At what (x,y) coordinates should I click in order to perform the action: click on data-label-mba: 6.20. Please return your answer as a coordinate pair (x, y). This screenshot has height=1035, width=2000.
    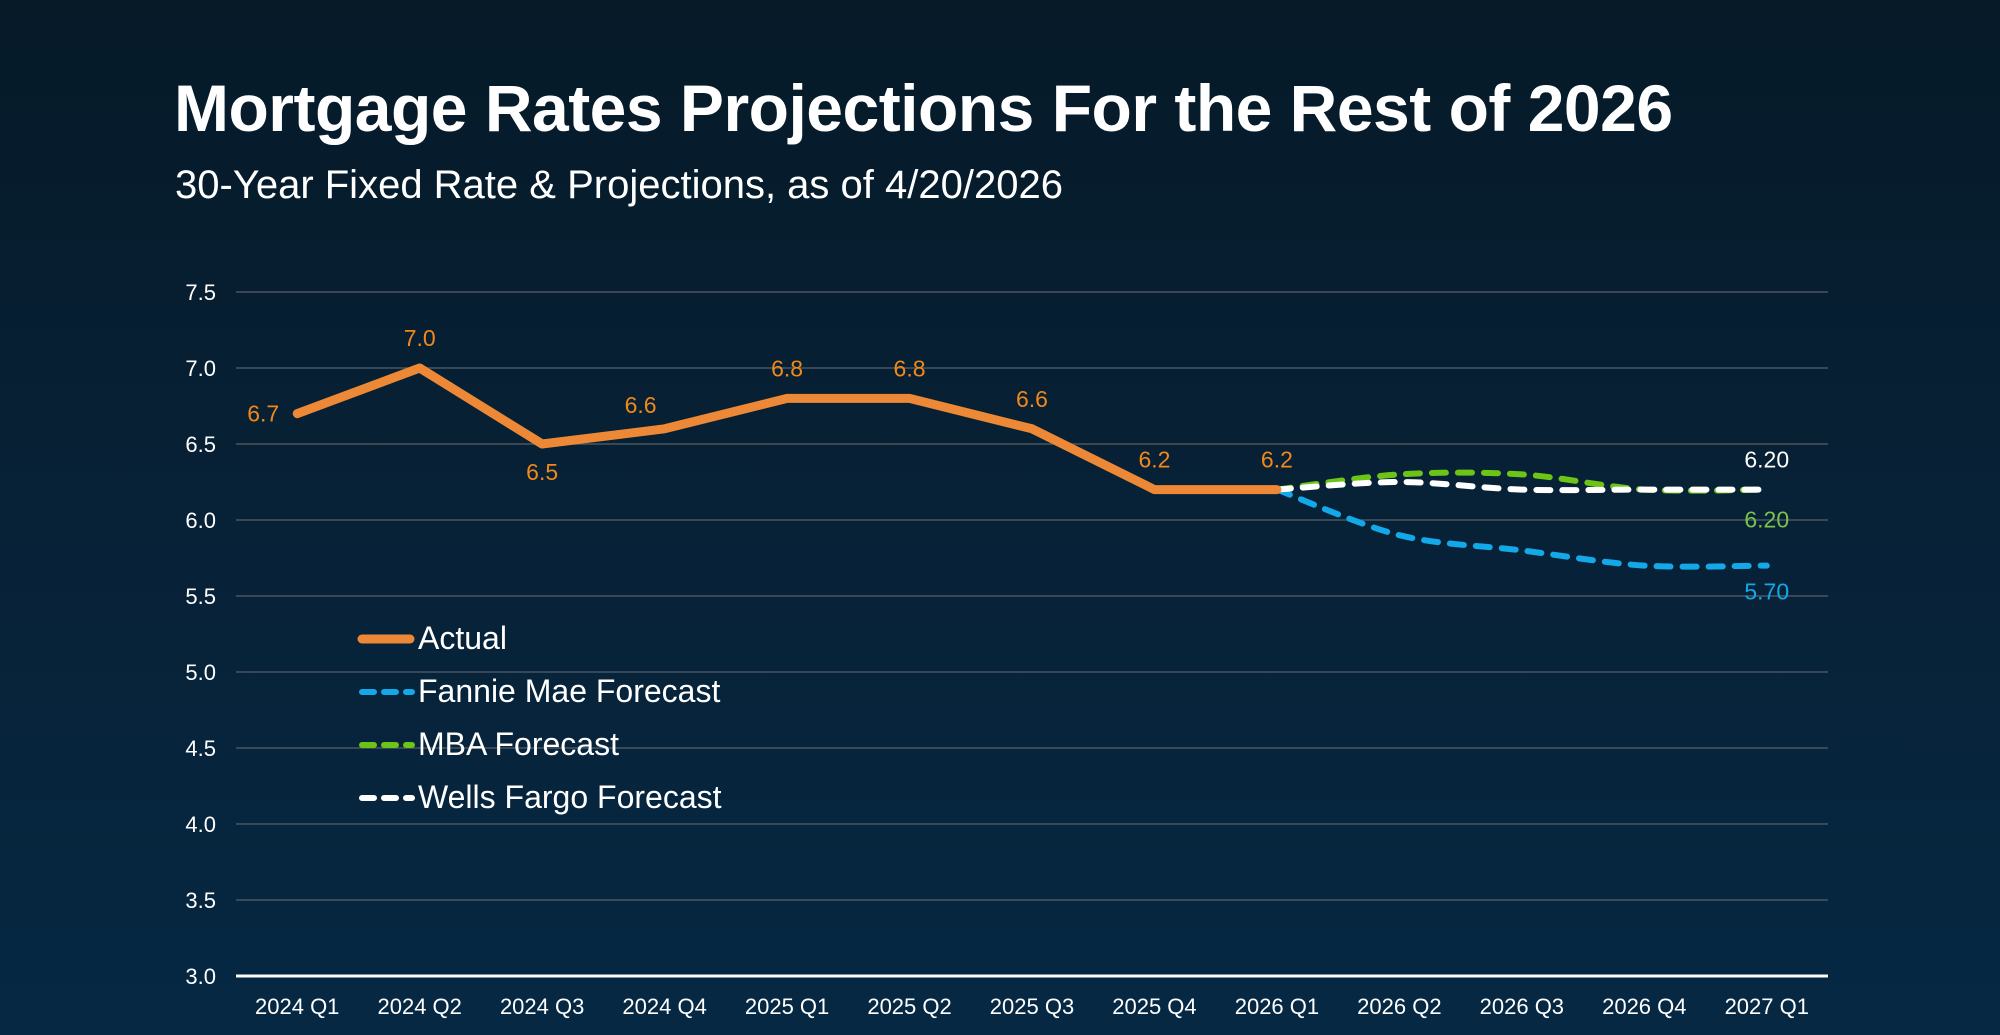
    Looking at the image, I should click on (1766, 520).